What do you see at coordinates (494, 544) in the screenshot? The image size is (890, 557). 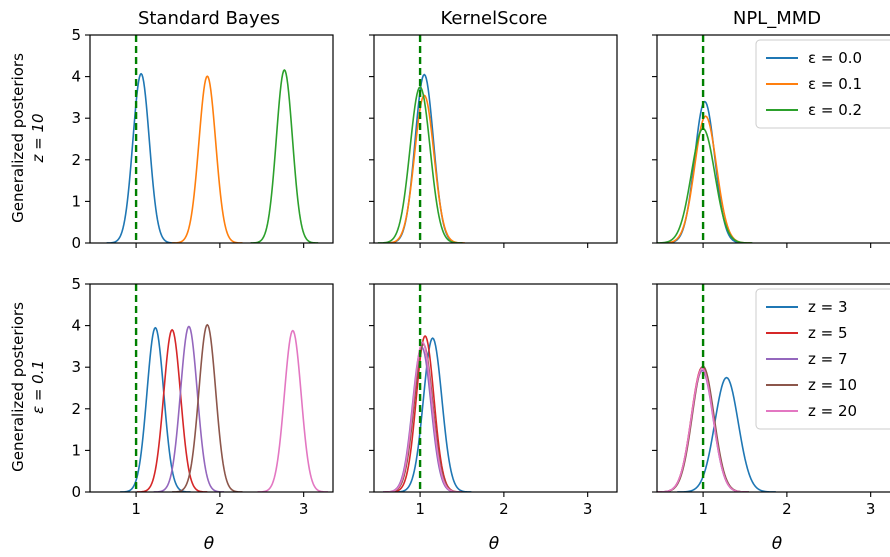 I see `x-axis-label-col-2: θ` at bounding box center [494, 544].